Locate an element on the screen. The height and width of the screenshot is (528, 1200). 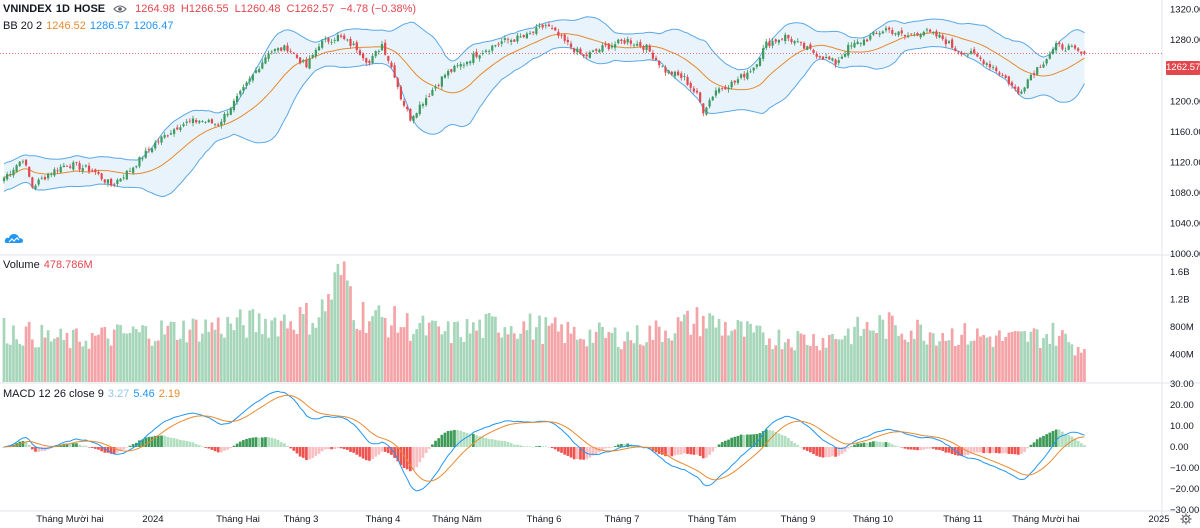
interval-label: 1D is located at coordinates (62, 9).